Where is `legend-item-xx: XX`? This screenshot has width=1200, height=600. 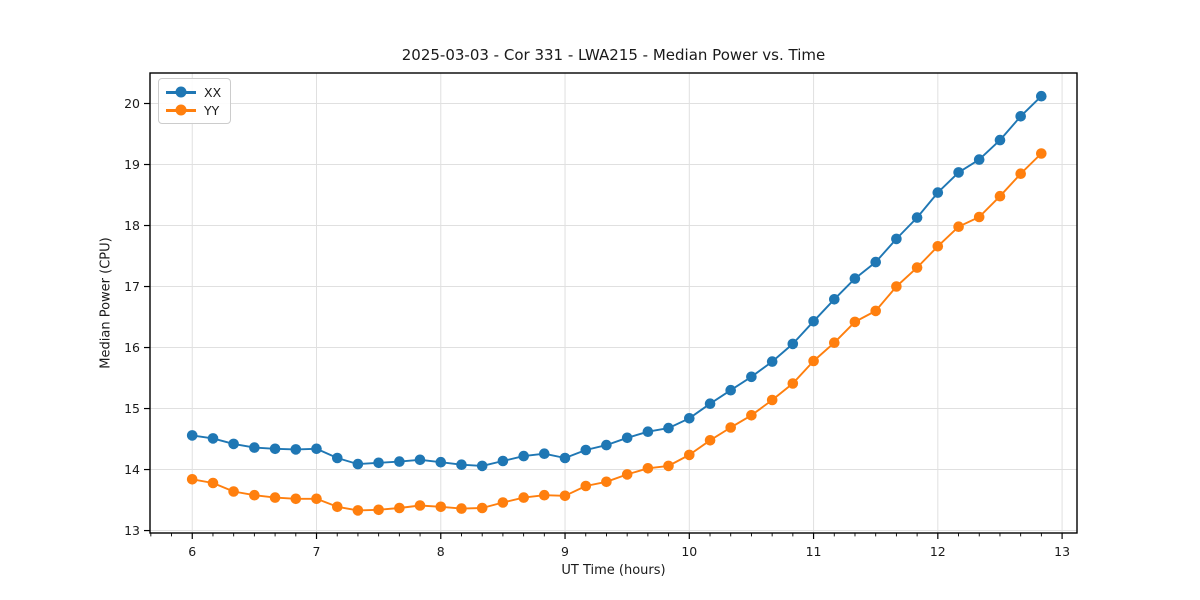
legend-item-xx: XX is located at coordinates (193, 92).